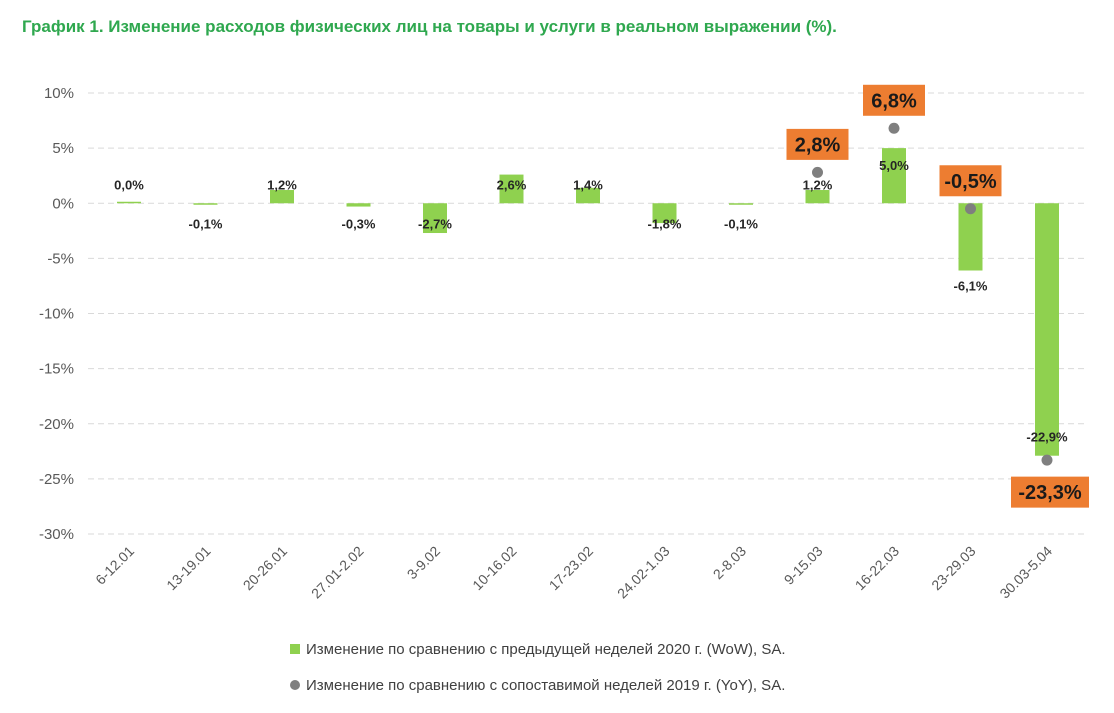  Describe the element at coordinates (435, 223) in the screenshot. I see `bar-data-label: -2,7%` at that location.